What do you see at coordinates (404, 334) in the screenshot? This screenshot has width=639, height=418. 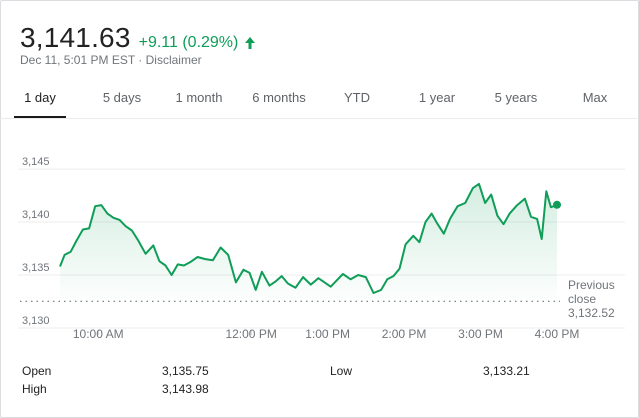 I see `x-tick-label: 2:00 PM` at bounding box center [404, 334].